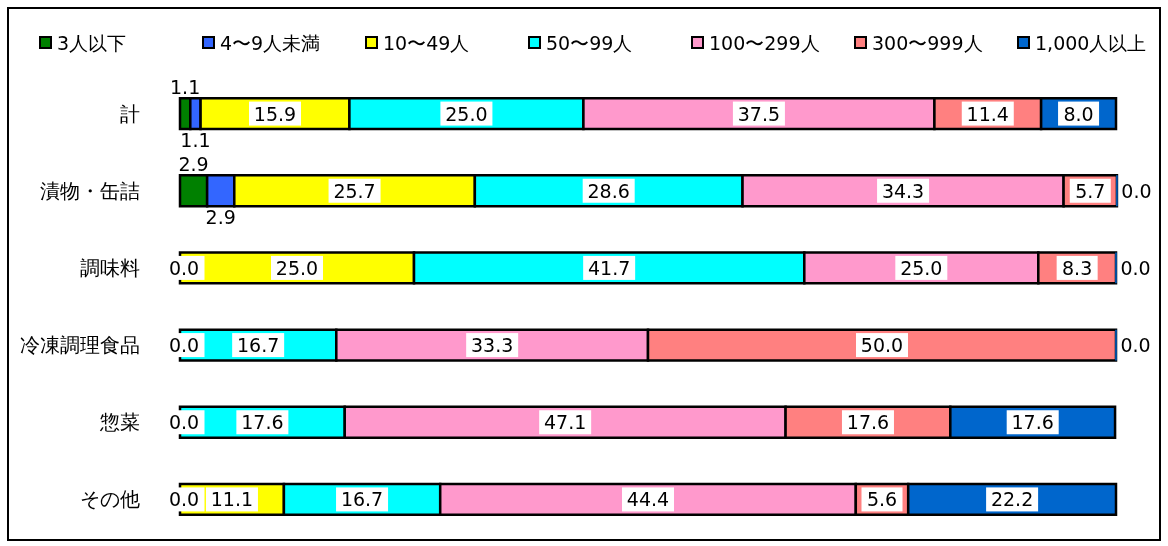 This screenshot has height=546, width=1168. What do you see at coordinates (270, 43) in the screenshot?
I see `legend-label: 4〜9人未満` at bounding box center [270, 43].